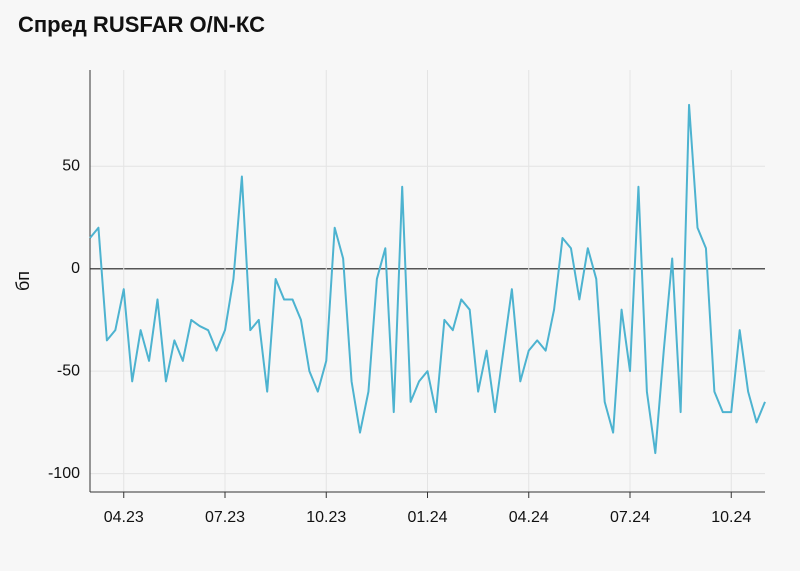  I want to click on y-tick-label: -50, so click(68, 370).